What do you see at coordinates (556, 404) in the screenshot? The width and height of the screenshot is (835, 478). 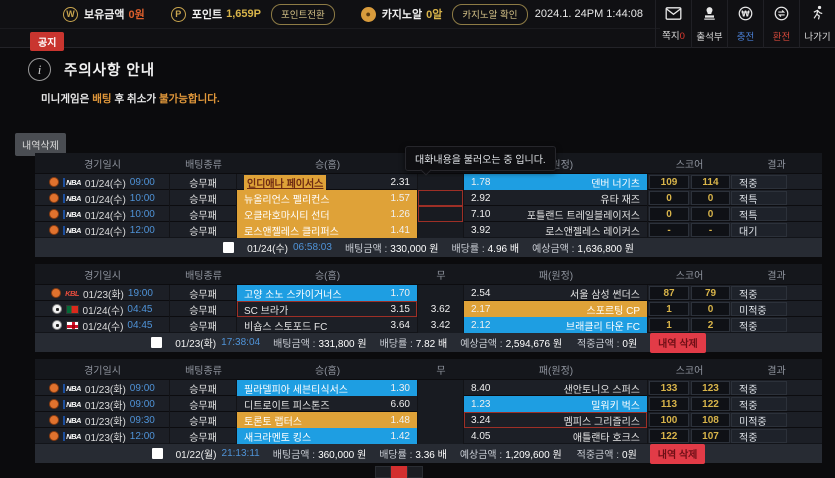 I see `away-pick-cell: 1.23 밀워키 벅스` at bounding box center [556, 404].